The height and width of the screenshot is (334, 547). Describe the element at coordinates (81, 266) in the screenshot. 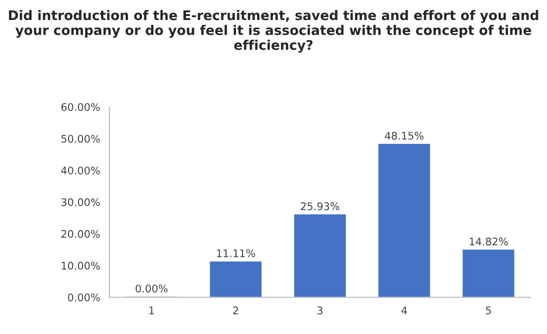

I see `y-tick-label: 10.00%` at that location.